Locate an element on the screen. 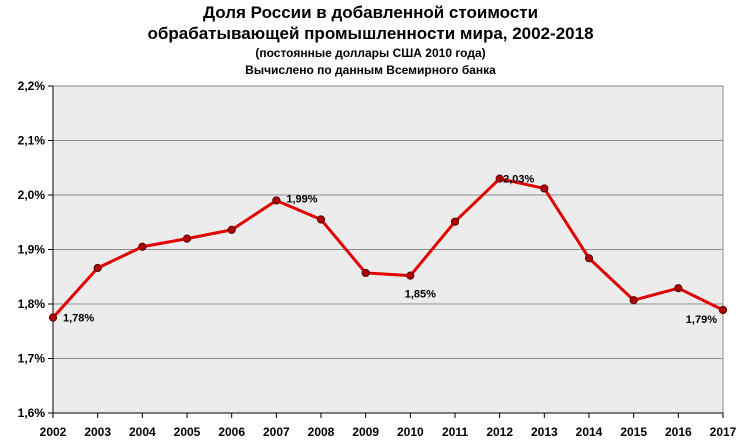 Image resolution: width=741 pixels, height=446 pixels. x-tick-label-2007: 2007 is located at coordinates (276, 432).